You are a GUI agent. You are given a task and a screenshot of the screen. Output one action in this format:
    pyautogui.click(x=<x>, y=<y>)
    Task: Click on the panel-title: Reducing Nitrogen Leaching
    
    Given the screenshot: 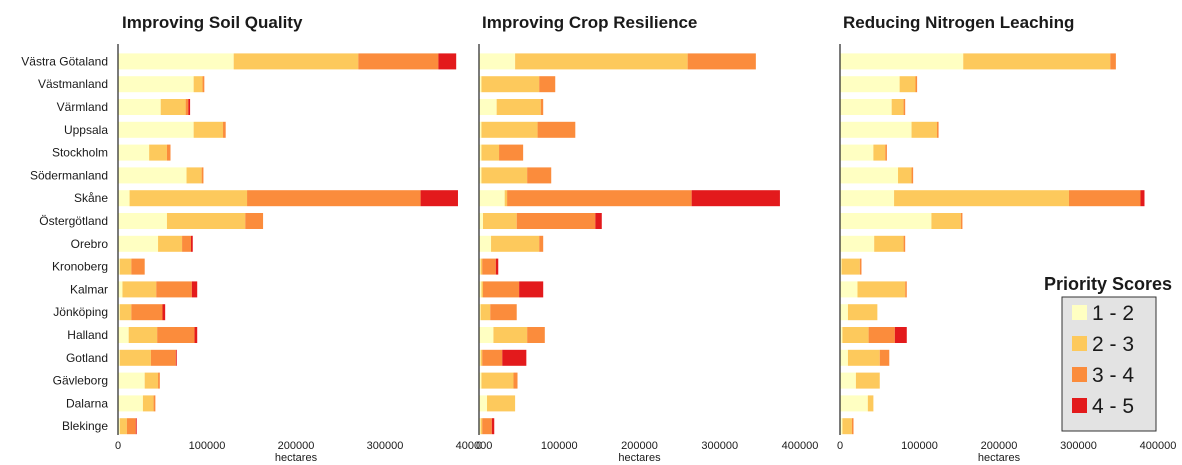 What is the action you would take?
    pyautogui.click(x=958, y=22)
    